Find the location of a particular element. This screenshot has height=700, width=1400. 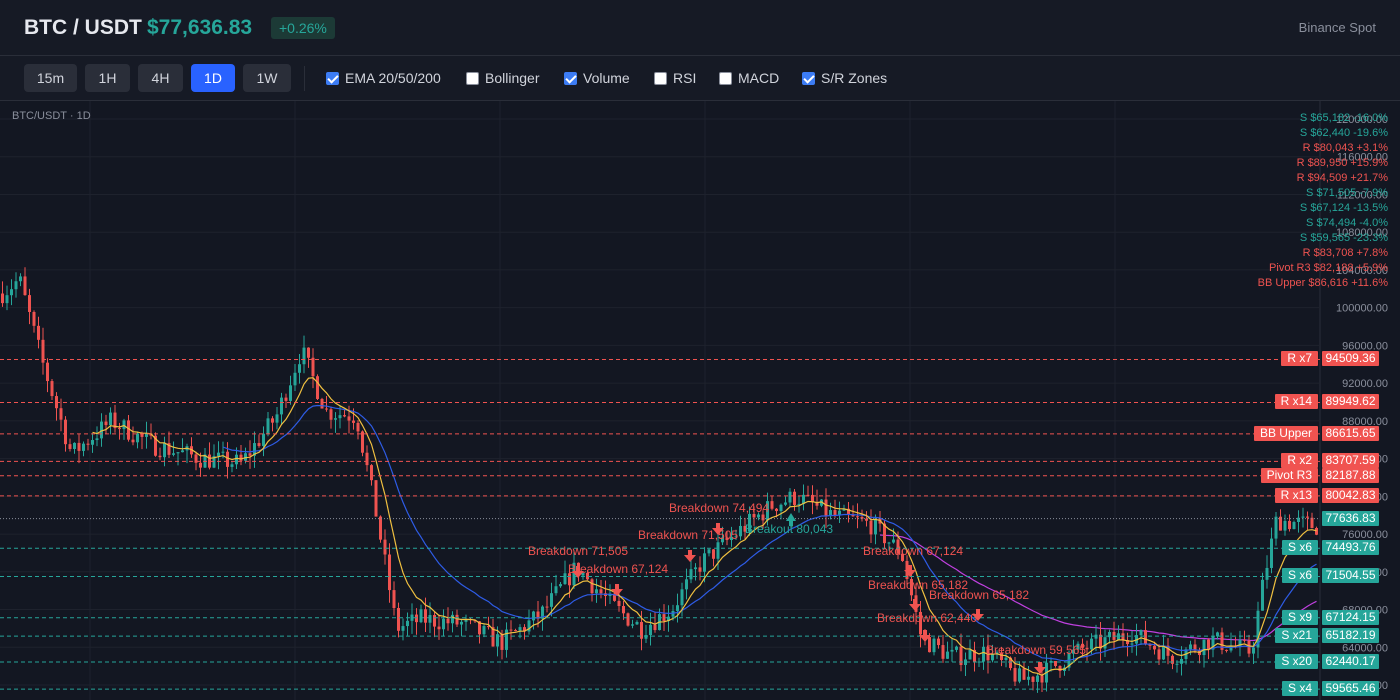

toggle-macd: MACD is located at coordinates (749, 78).